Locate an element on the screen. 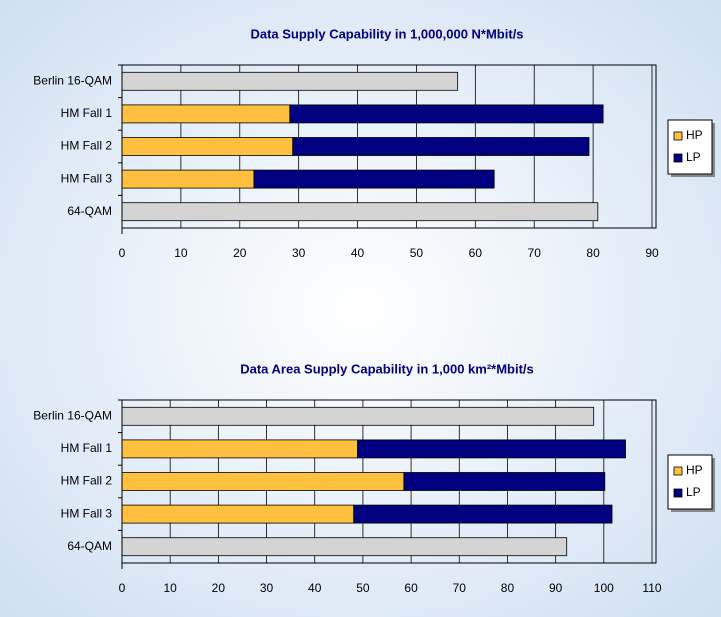 The image size is (721, 617). x-tick-label: 100 is located at coordinates (604, 588).